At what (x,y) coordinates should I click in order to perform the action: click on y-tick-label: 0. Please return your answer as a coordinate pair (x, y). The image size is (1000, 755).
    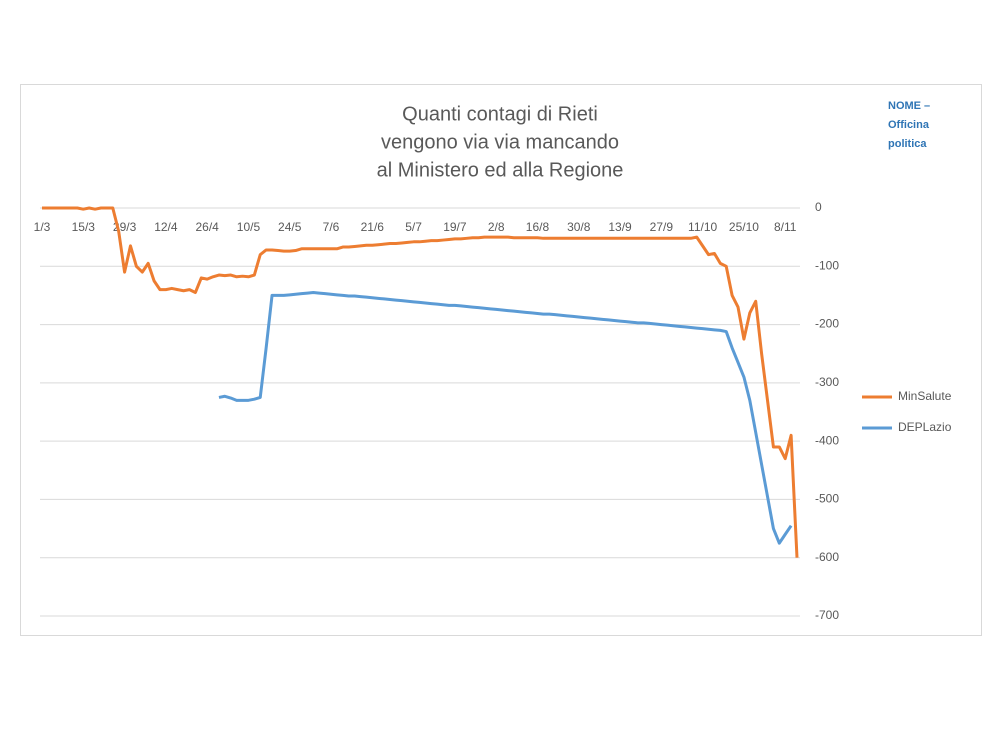
    Looking at the image, I should click on (818, 207).